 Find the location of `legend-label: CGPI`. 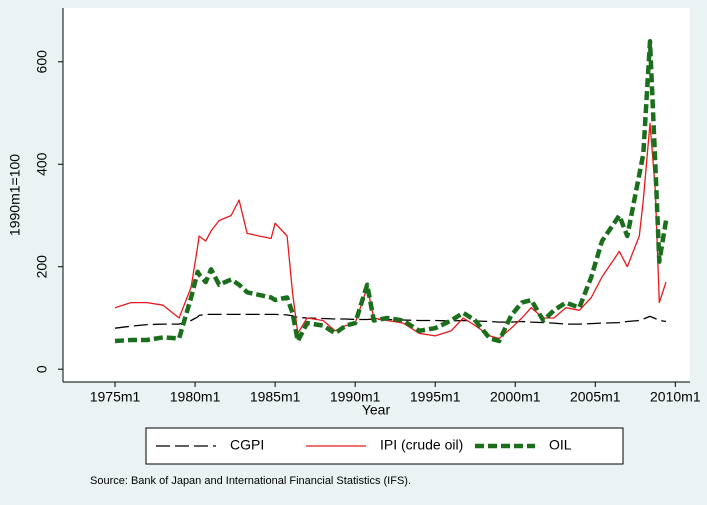

legend-label: CGPI is located at coordinates (247, 445).